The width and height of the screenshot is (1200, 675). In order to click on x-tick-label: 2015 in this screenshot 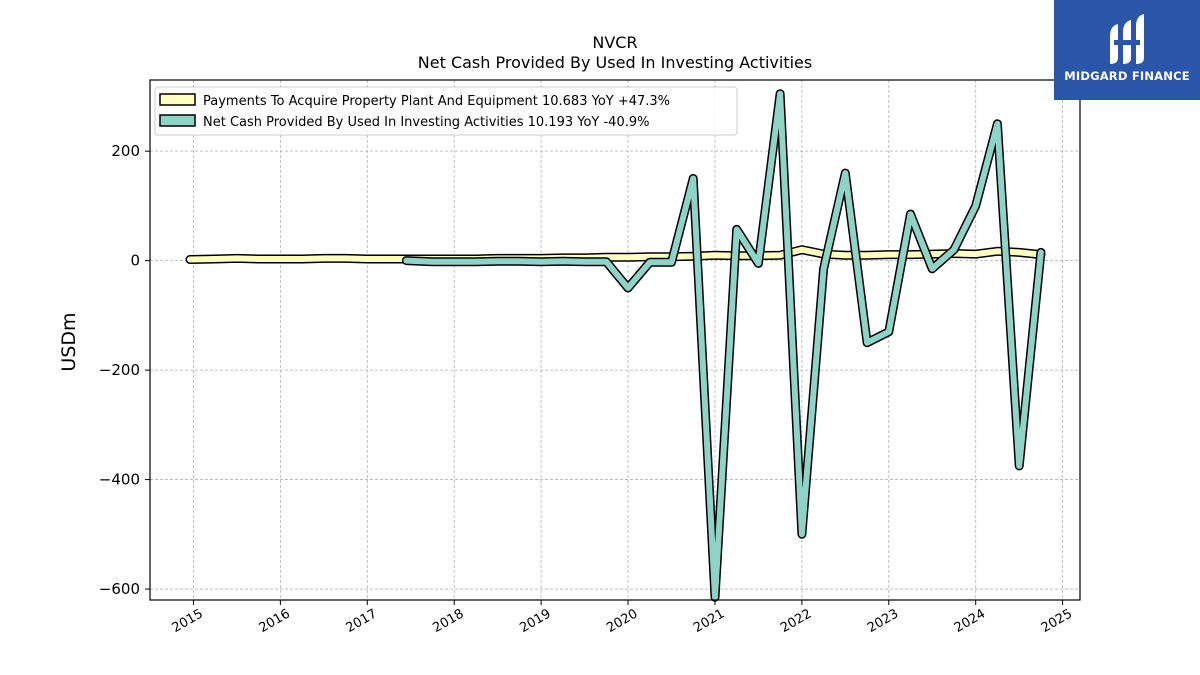, I will do `click(188, 621)`.